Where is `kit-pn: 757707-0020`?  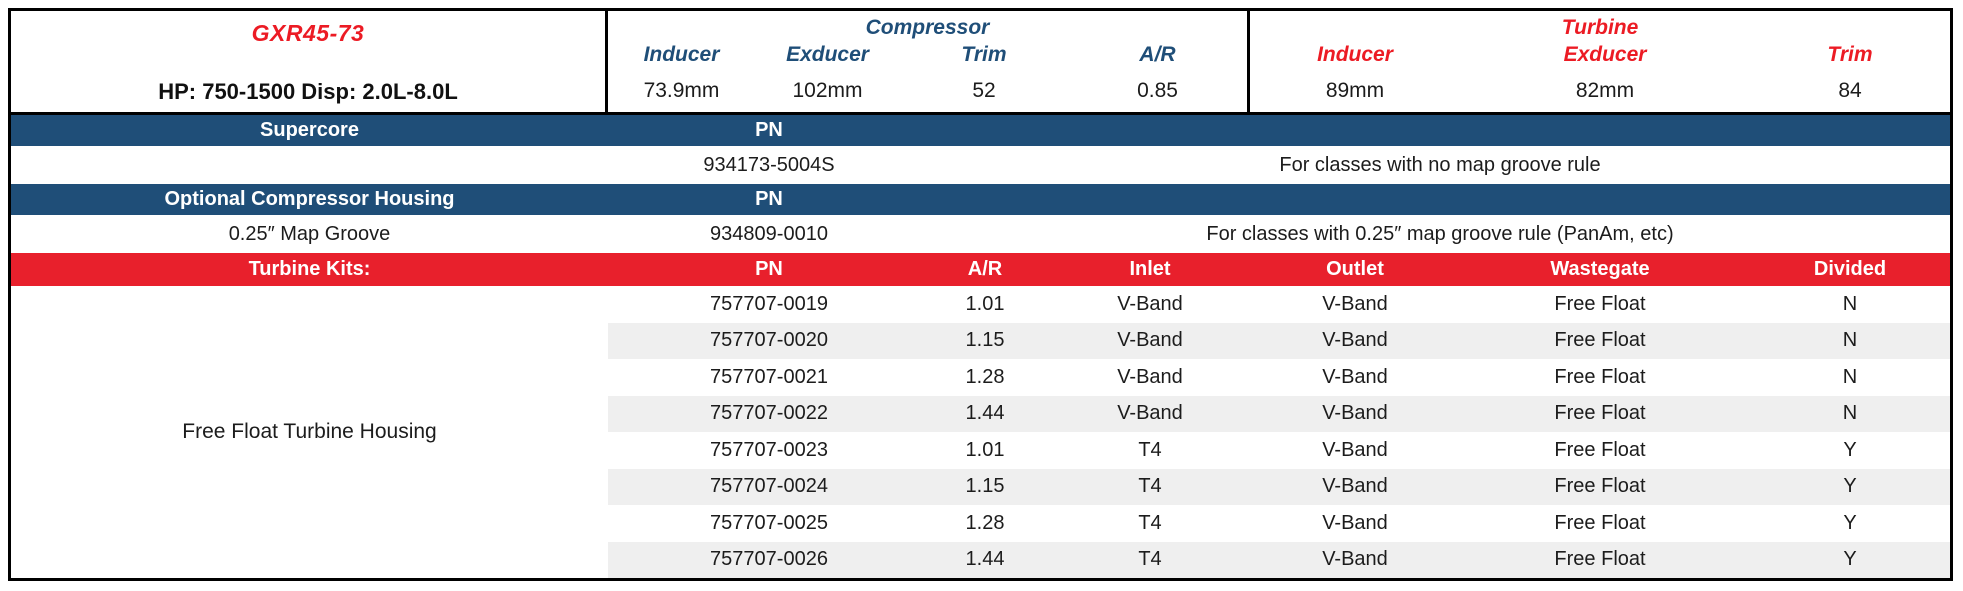 kit-pn: 757707-0020 is located at coordinates (769, 340).